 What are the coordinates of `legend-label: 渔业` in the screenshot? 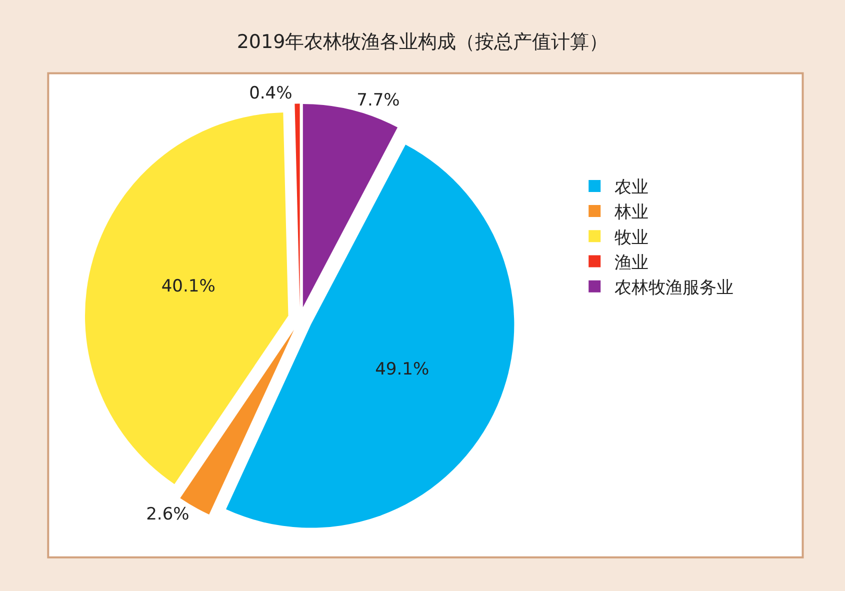 It's located at (631, 262).